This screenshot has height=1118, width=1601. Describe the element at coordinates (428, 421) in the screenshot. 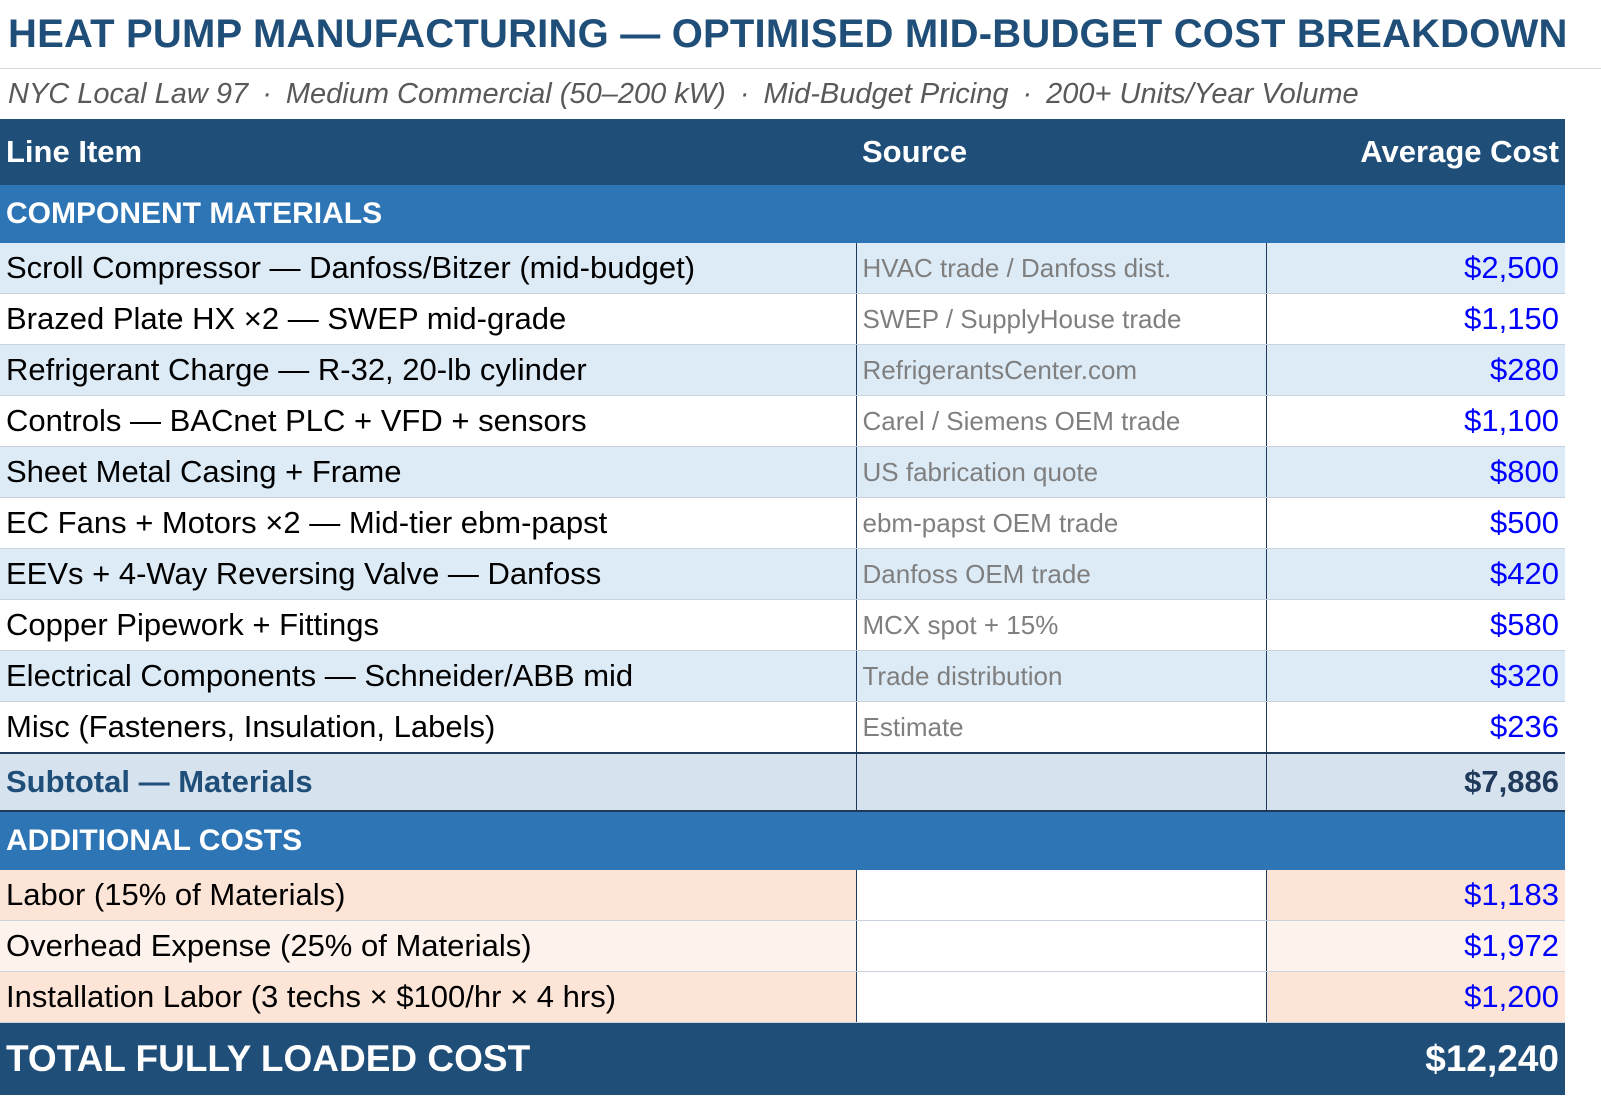

I see `line-item-cell: Controls — BACnet PLC + VFD + sensors` at that location.